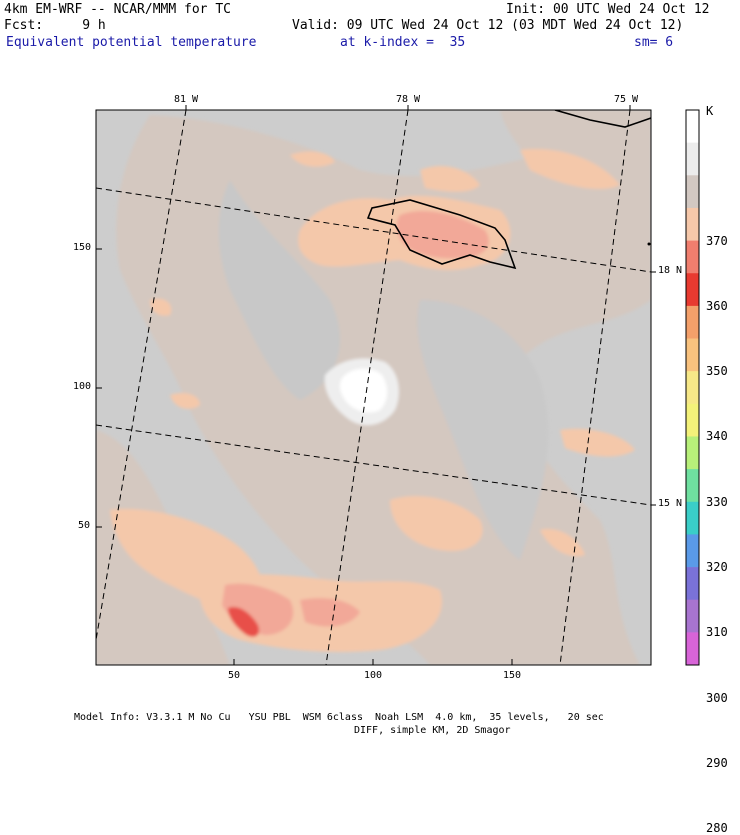  I want to click on forecast-hour: Fcst: 9 h, so click(55, 25).